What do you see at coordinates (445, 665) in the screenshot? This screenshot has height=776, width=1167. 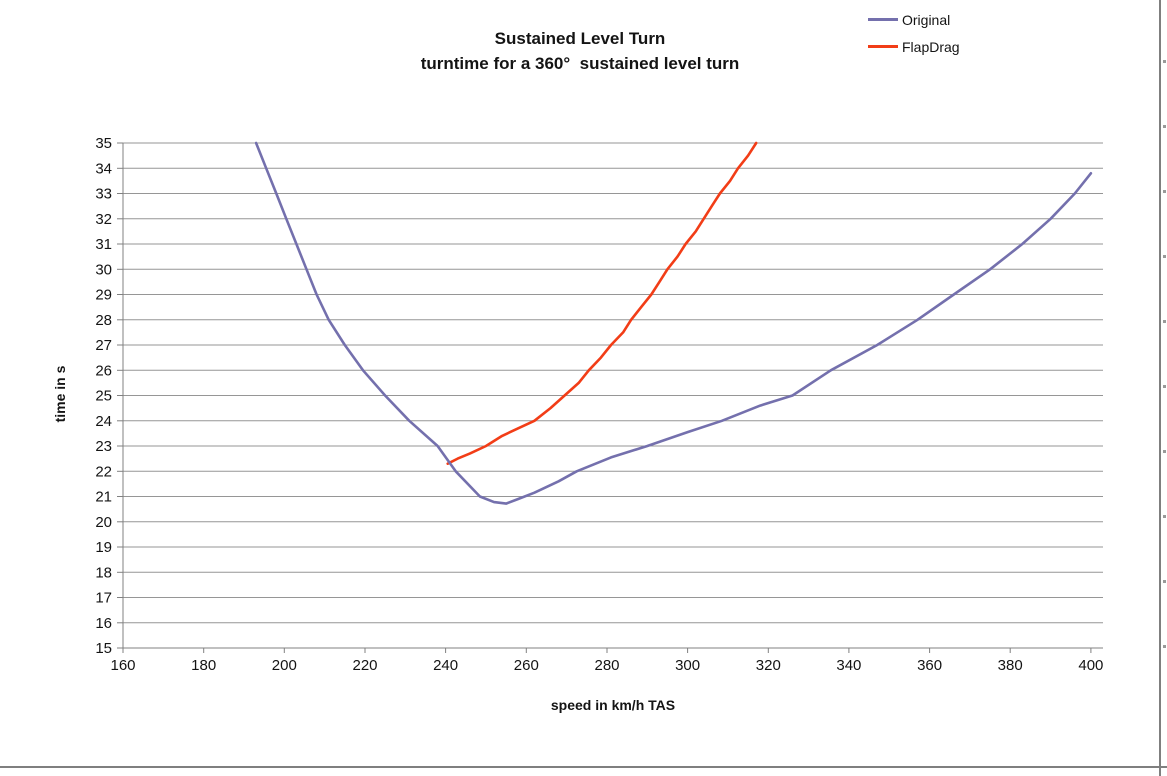 I see `svg-text: 240` at bounding box center [445, 665].